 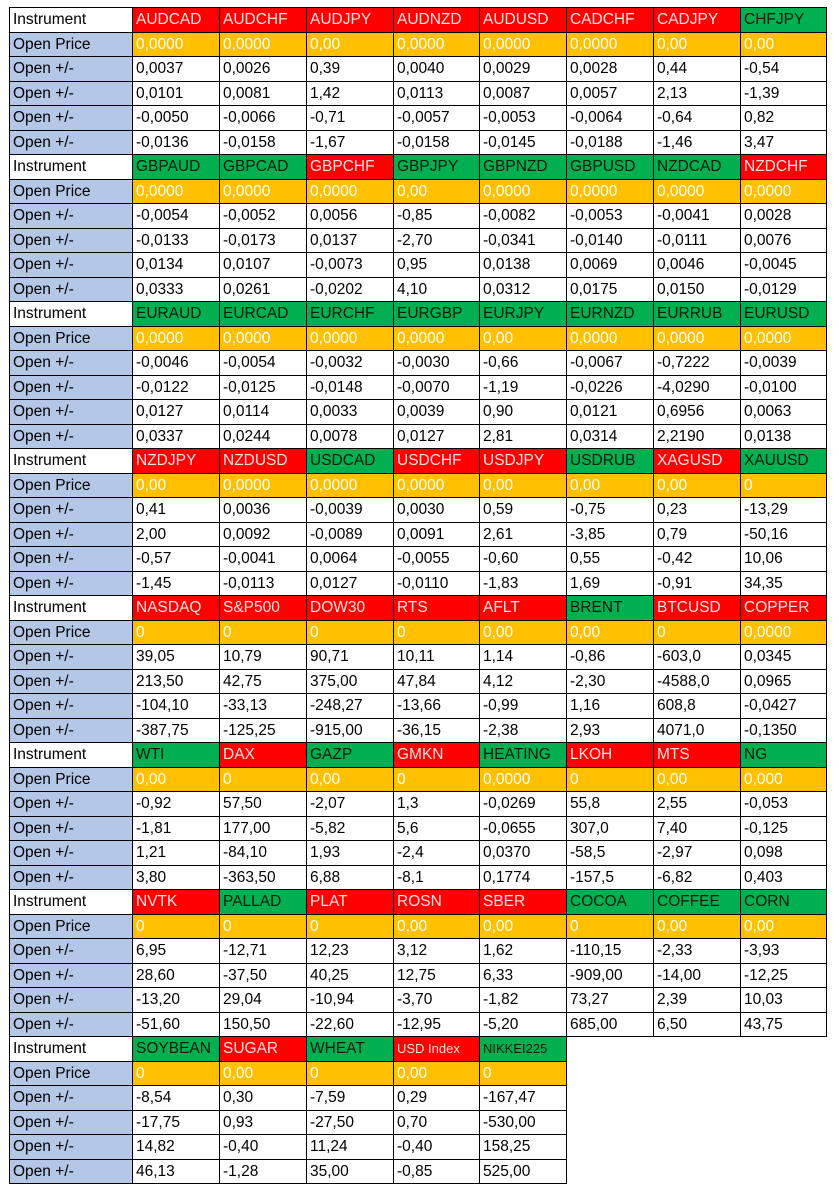 I want to click on value-cell: -1,82, so click(x=523, y=1000).